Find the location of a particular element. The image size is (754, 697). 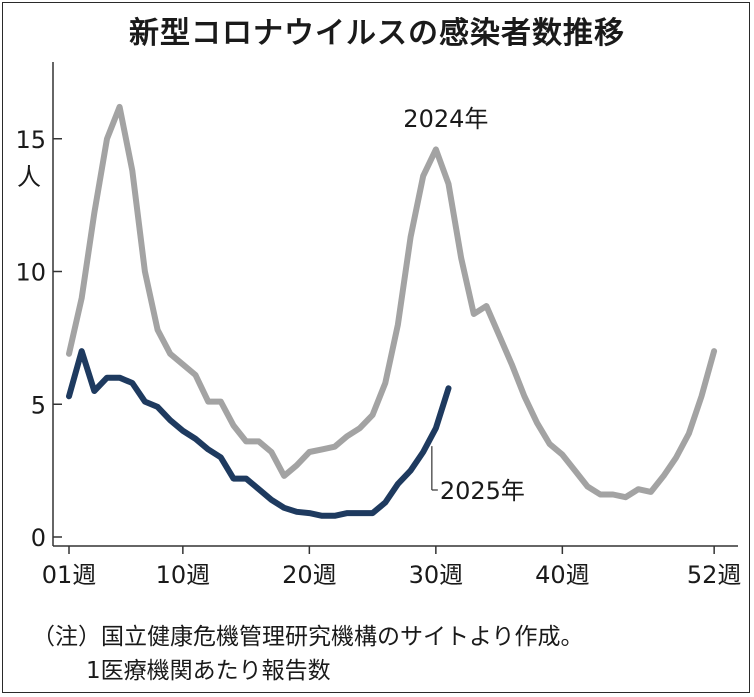

chart-title: 新型コロナウイルスの感染者数推移 is located at coordinates (377, 33).